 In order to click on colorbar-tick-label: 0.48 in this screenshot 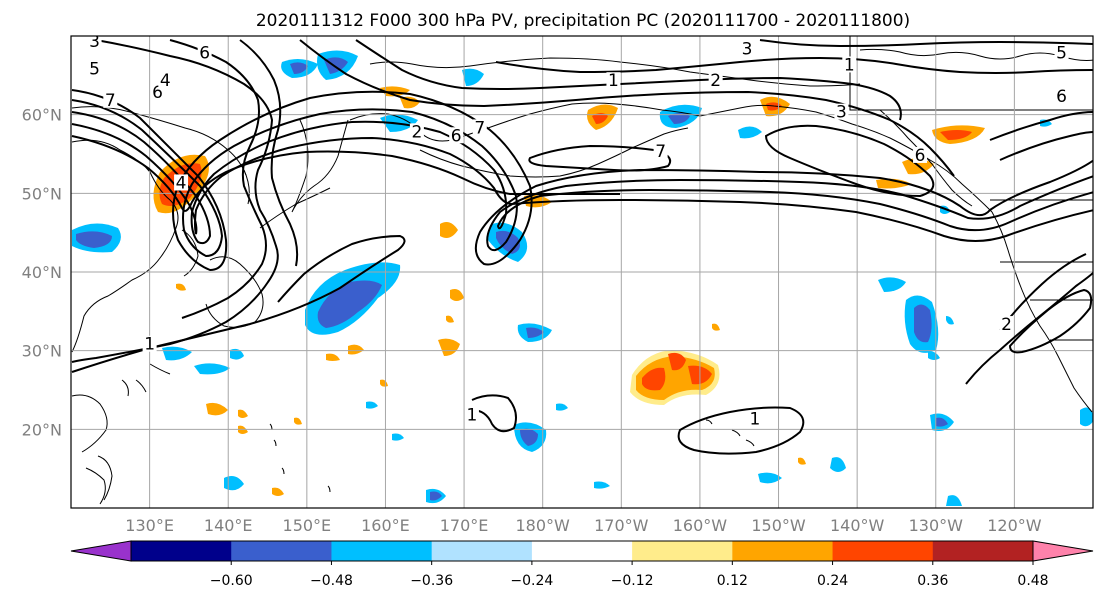, I will do `click(1032, 581)`.